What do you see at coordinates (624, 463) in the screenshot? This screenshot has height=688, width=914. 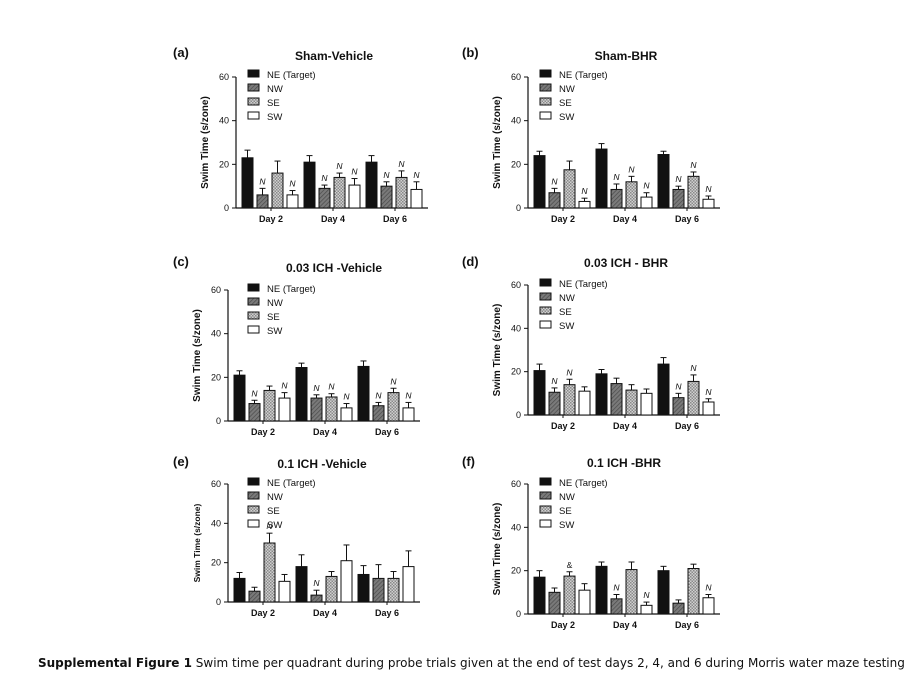 I see `chart-title: 0.1 ICH -BHR` at bounding box center [624, 463].